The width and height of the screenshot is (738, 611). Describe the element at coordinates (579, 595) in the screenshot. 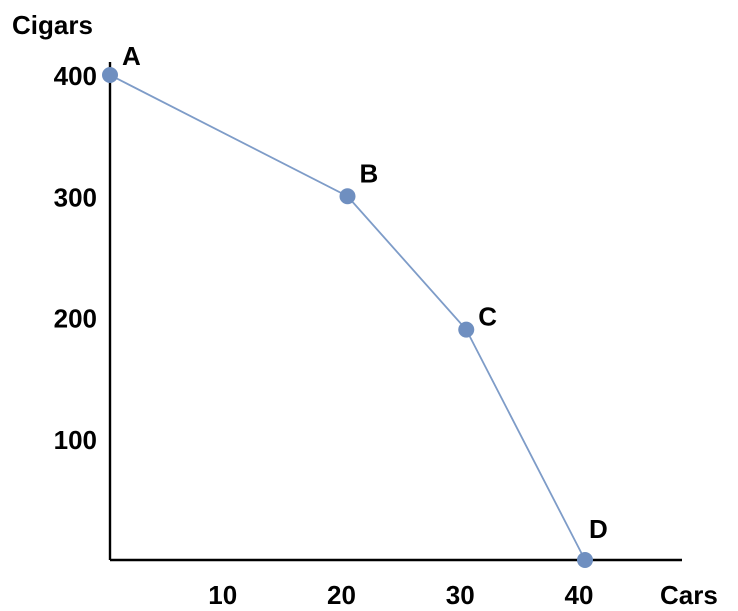

I see `x-tick-label: 40` at that location.